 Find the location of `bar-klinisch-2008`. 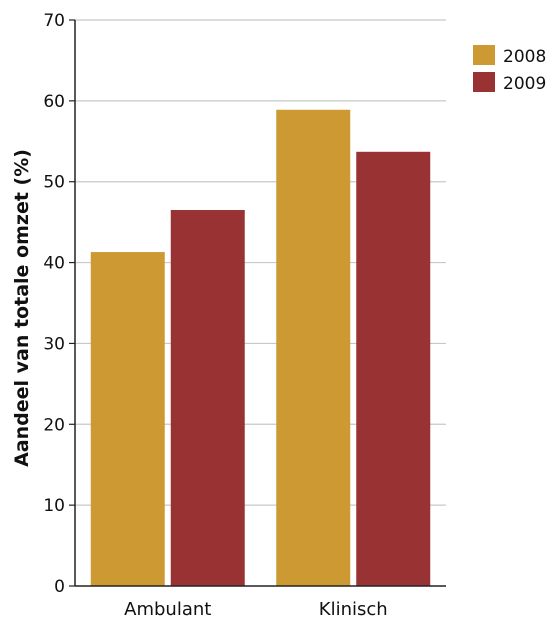

bar-klinisch-2008 is located at coordinates (313, 347).